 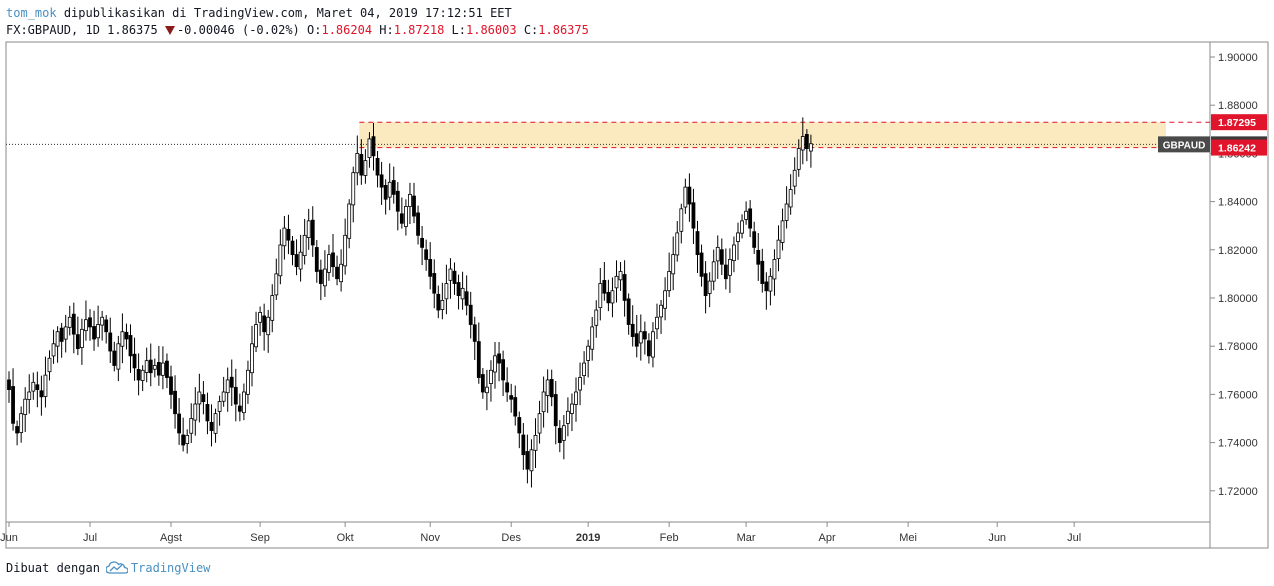 I want to click on x-tick-label: Mei, so click(x=908, y=538).